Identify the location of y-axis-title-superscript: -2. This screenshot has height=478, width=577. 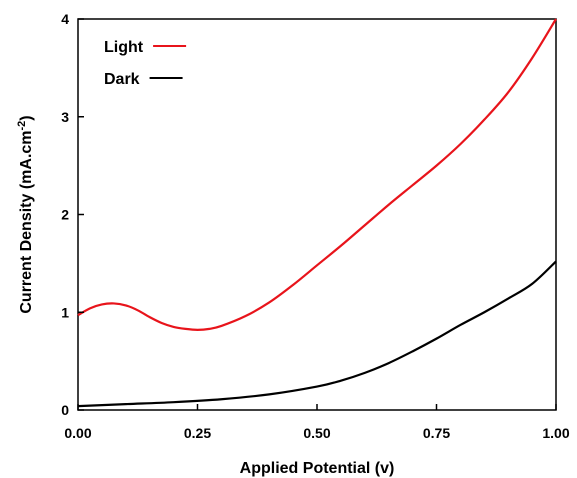
(22, 126).